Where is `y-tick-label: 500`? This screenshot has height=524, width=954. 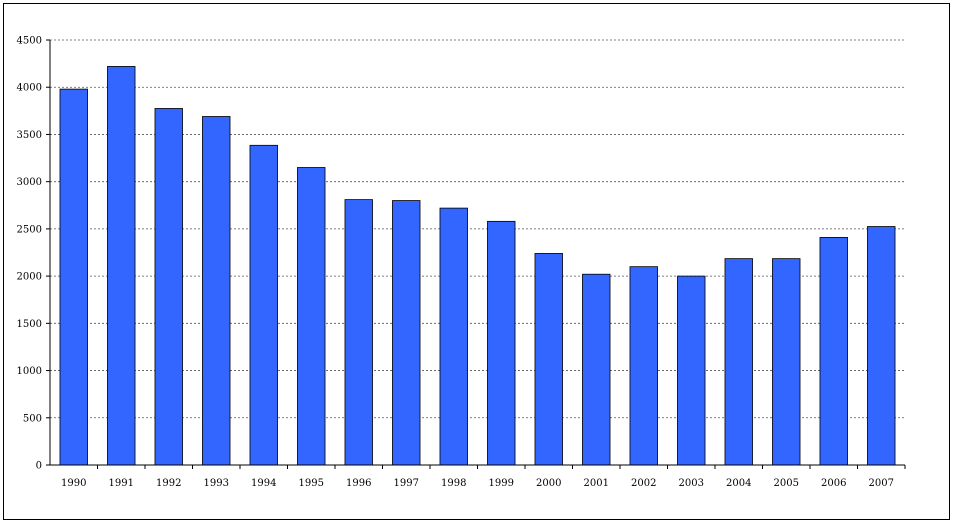
y-tick-label: 500 is located at coordinates (32, 418).